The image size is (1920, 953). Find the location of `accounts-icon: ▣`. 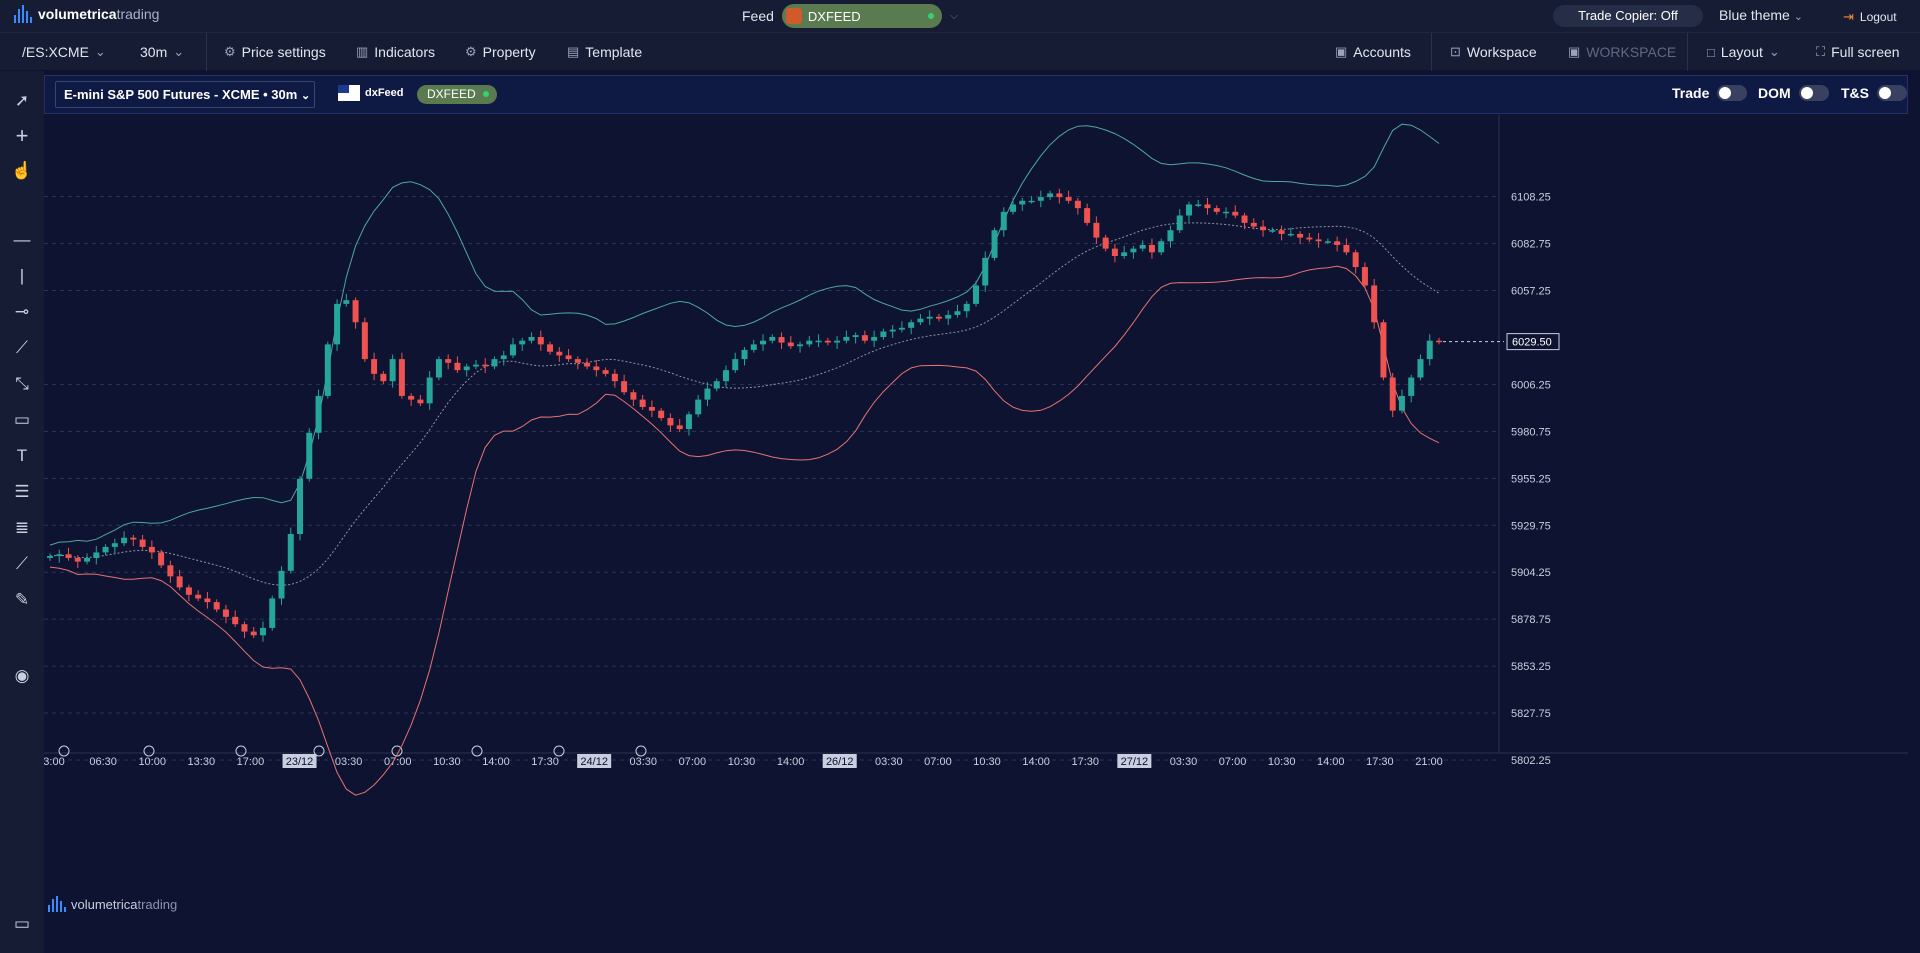

accounts-icon: ▣ is located at coordinates (1341, 51).